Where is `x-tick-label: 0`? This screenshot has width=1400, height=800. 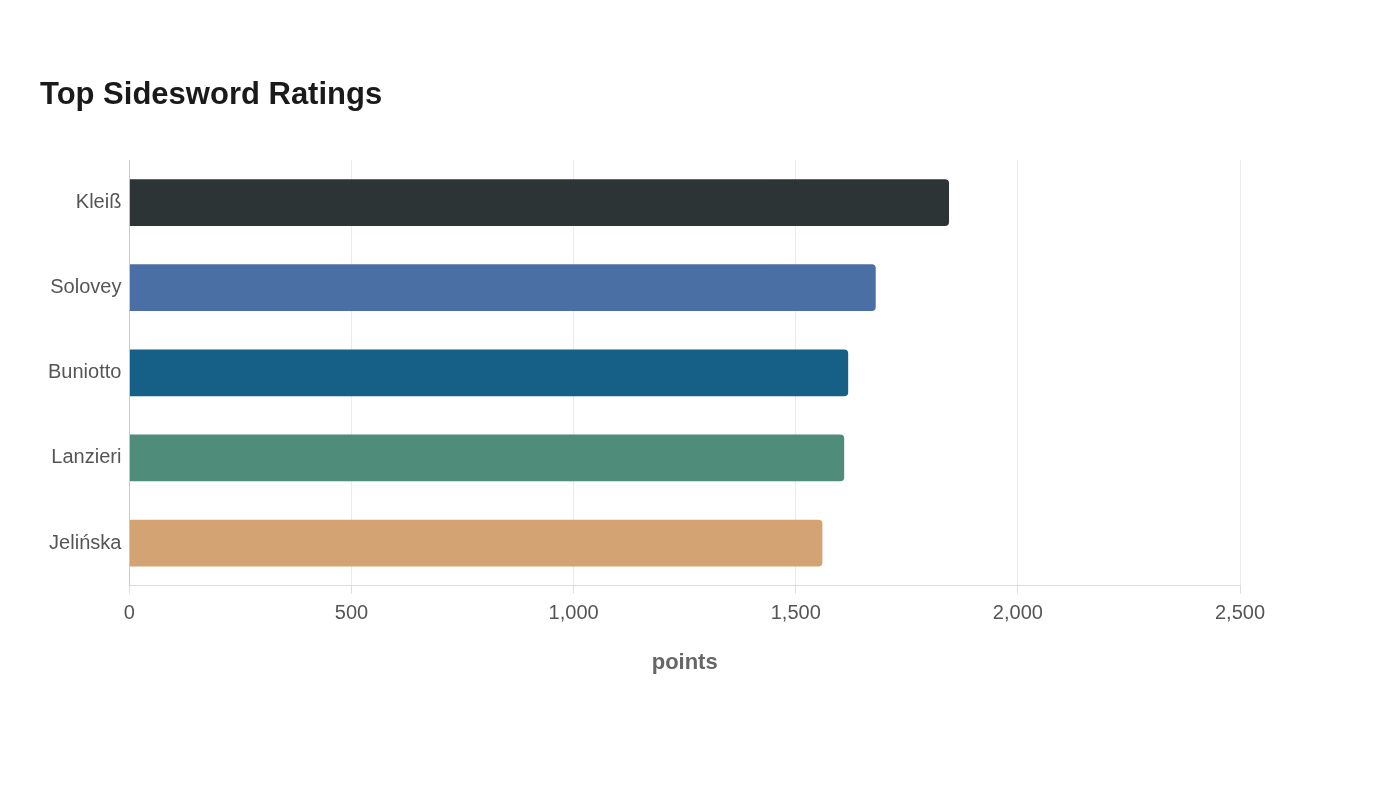
x-tick-label: 0 is located at coordinates (129, 612).